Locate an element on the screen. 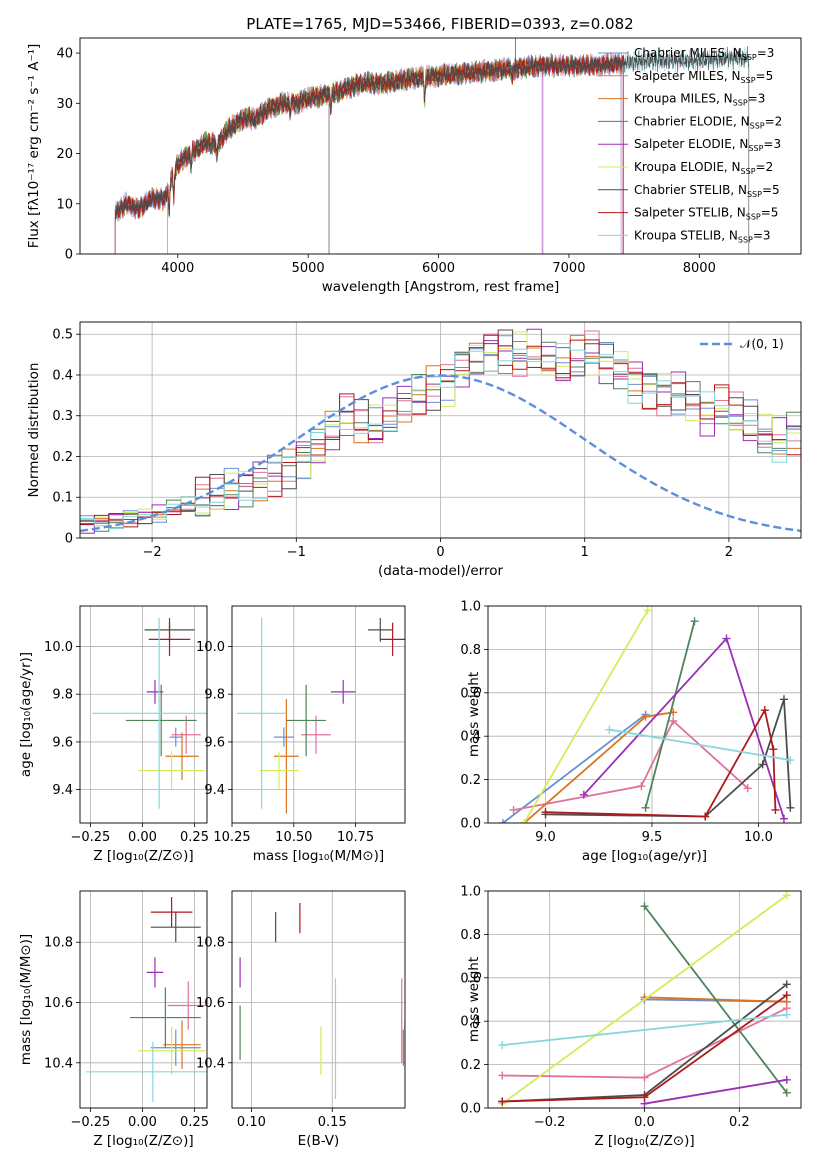 The width and height of the screenshot is (819, 1170). legend-entry: Chabrier MILES, NSSP=3 is located at coordinates (704, 54).